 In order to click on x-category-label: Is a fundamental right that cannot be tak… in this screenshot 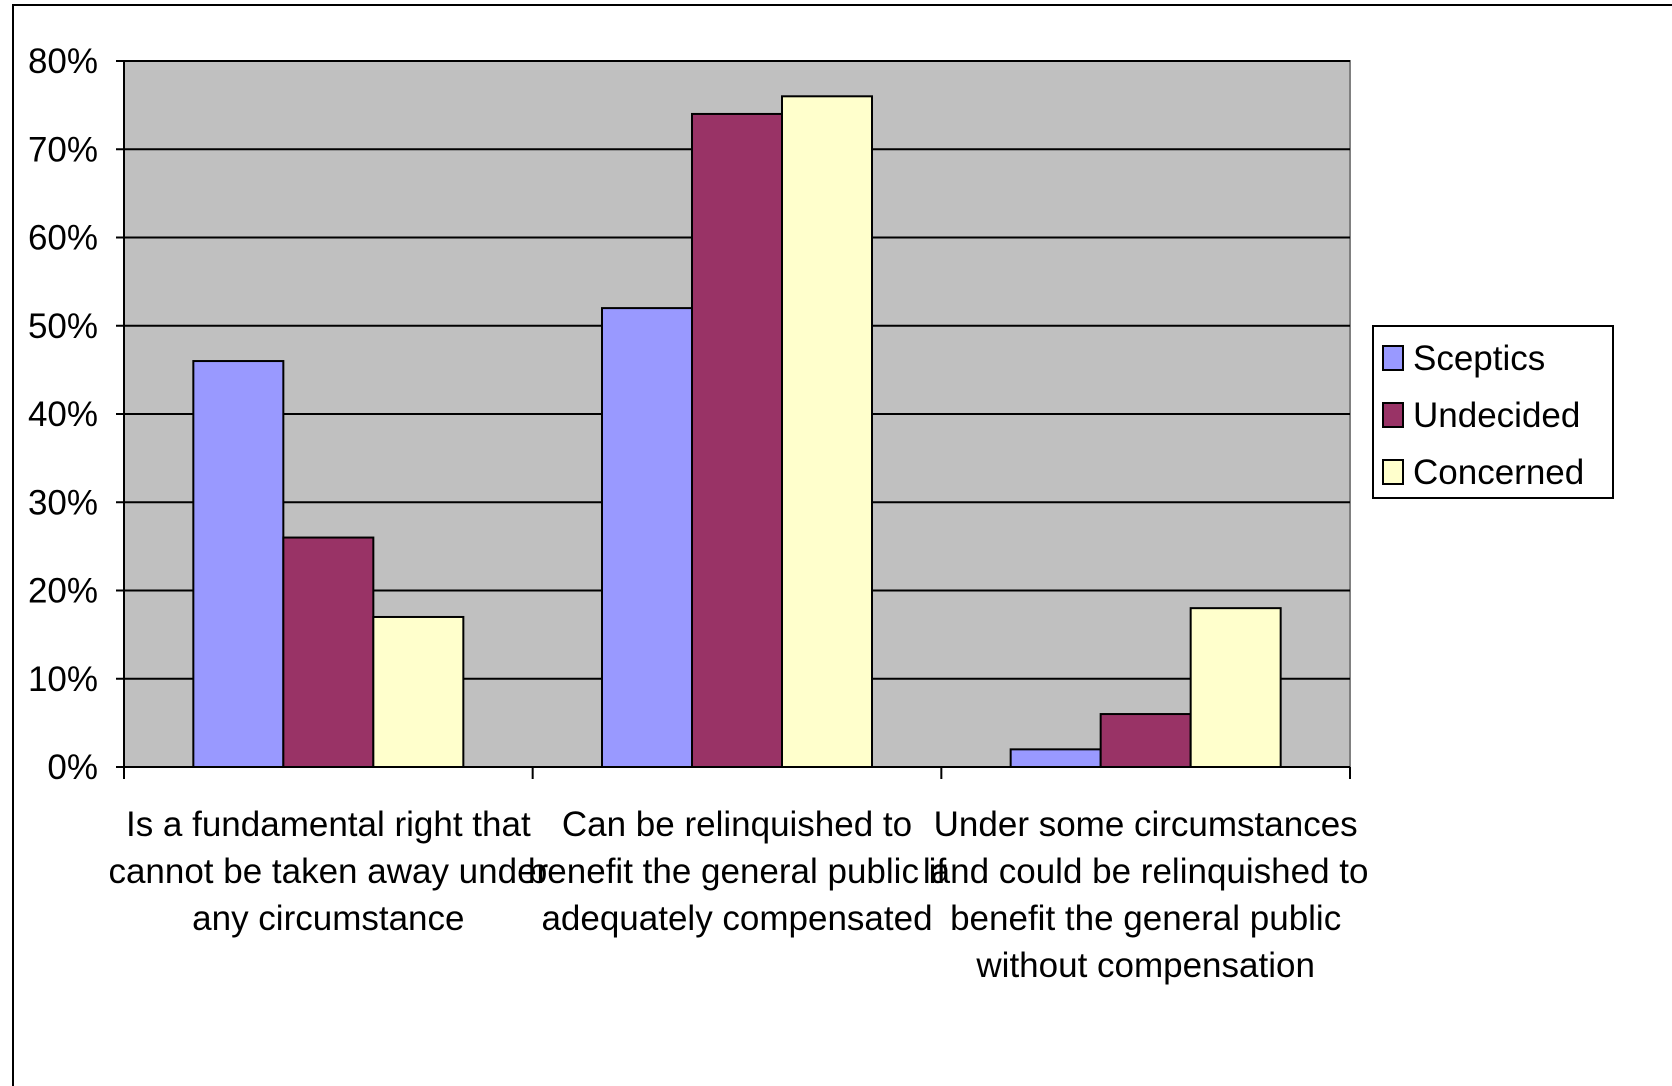, I will do `click(328, 871)`.